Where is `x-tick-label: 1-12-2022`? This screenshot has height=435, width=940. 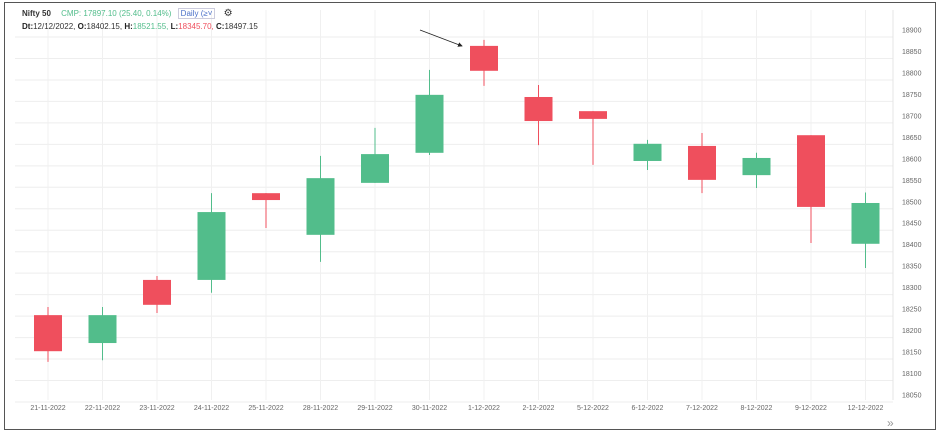
x-tick-label: 1-12-2022 is located at coordinates (484, 408).